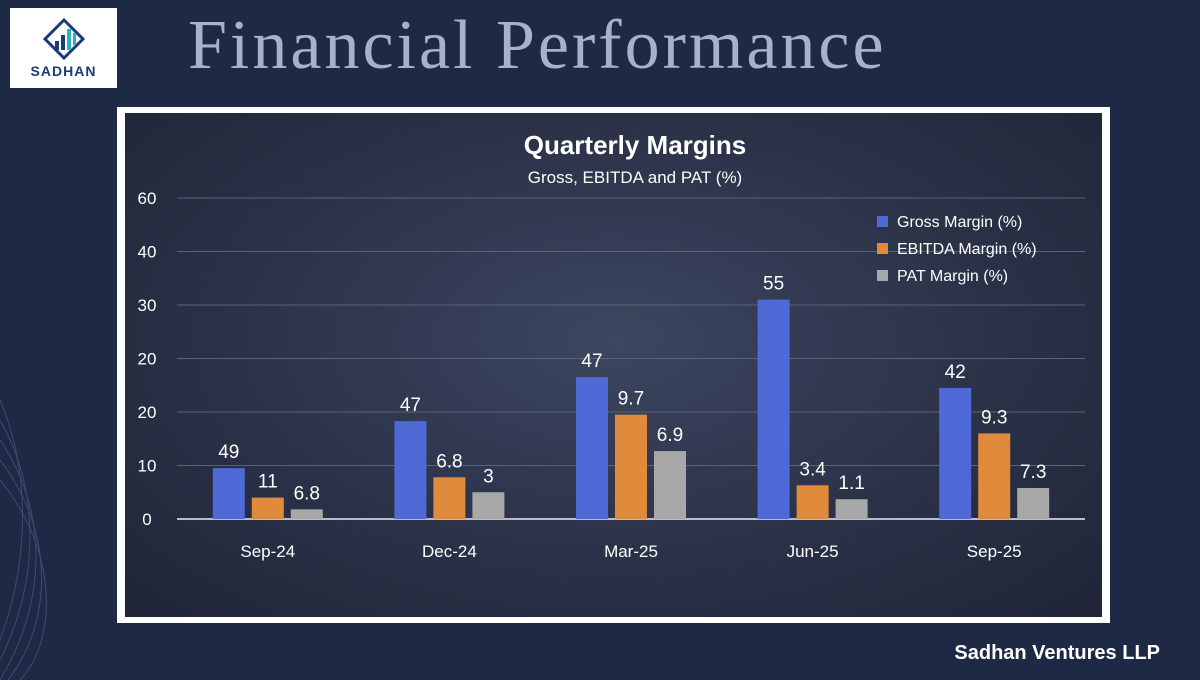 The image size is (1200, 680). What do you see at coordinates (147, 305) in the screenshot?
I see `y-tick-label: 30` at bounding box center [147, 305].